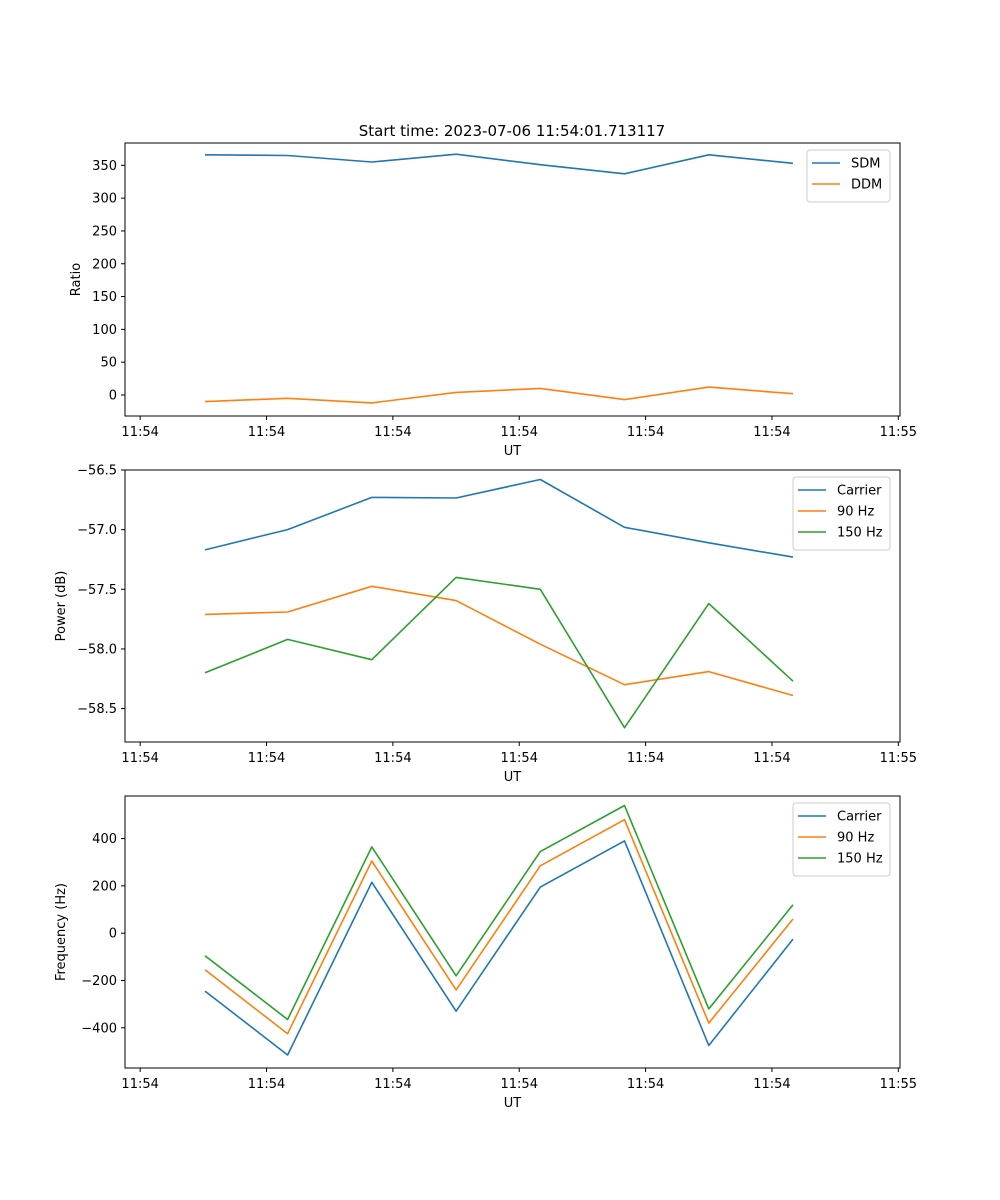 This screenshot has width=1000, height=1200. Describe the element at coordinates (499, 395) in the screenshot. I see `series-line-ddm` at that location.